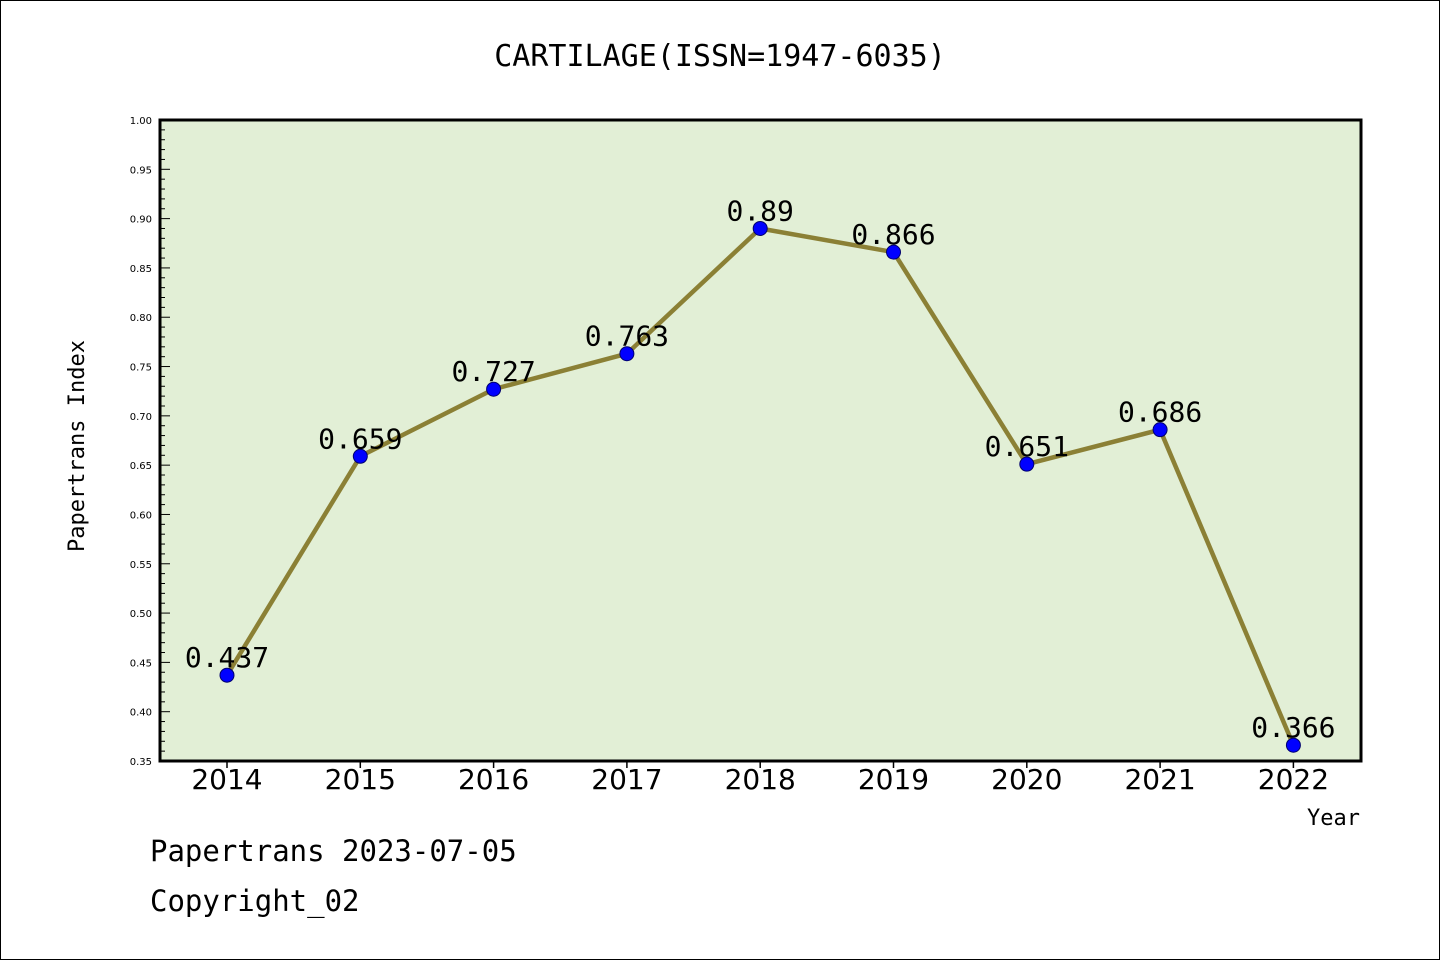 This screenshot has height=960, width=1440. Describe the element at coordinates (141, 170) in the screenshot. I see `y-tick-label: 0.95` at that location.